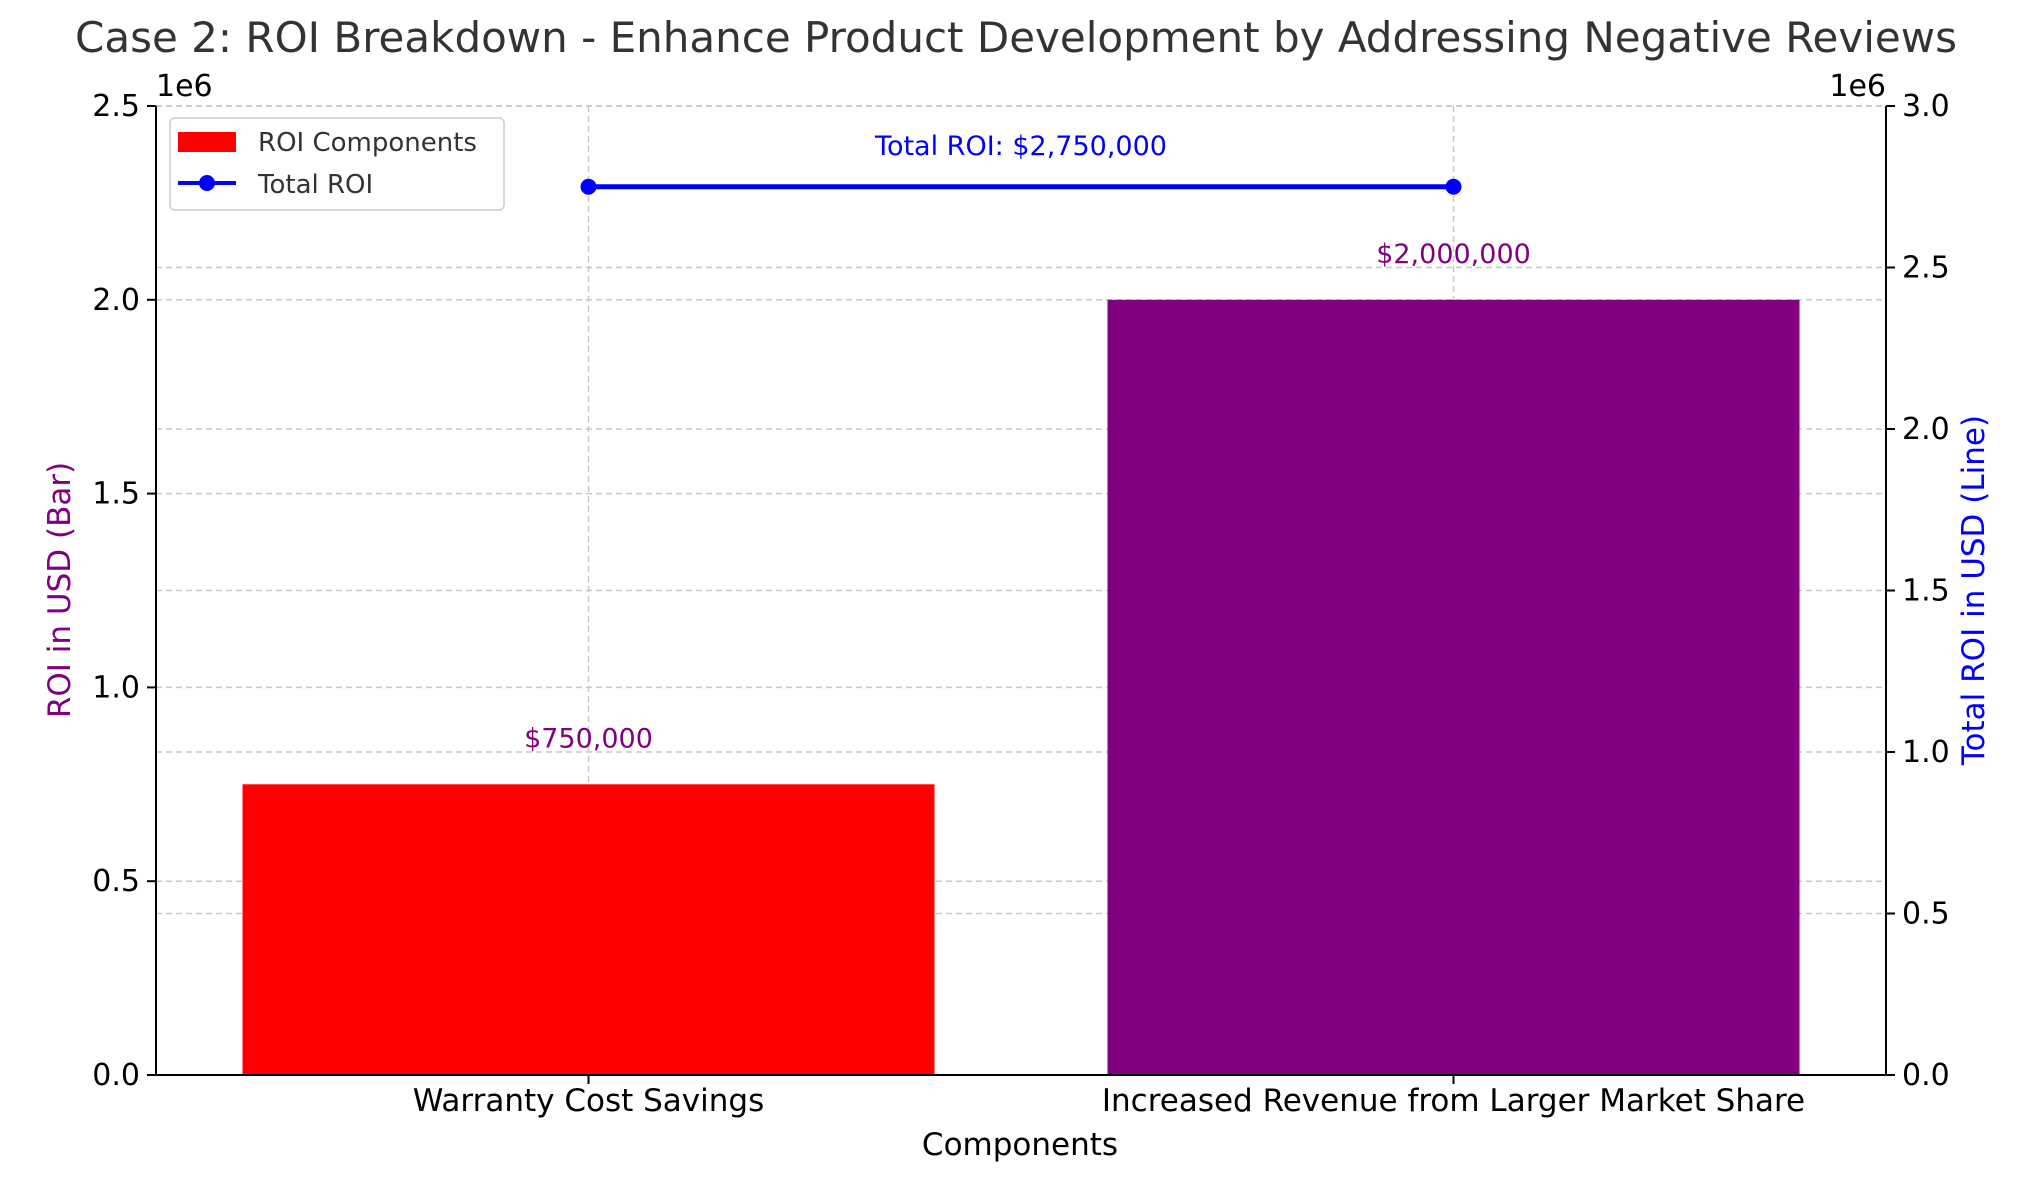  What do you see at coordinates (589, 1101) in the screenshot?
I see `x-tick-label: Warranty Cost Savings` at bounding box center [589, 1101].